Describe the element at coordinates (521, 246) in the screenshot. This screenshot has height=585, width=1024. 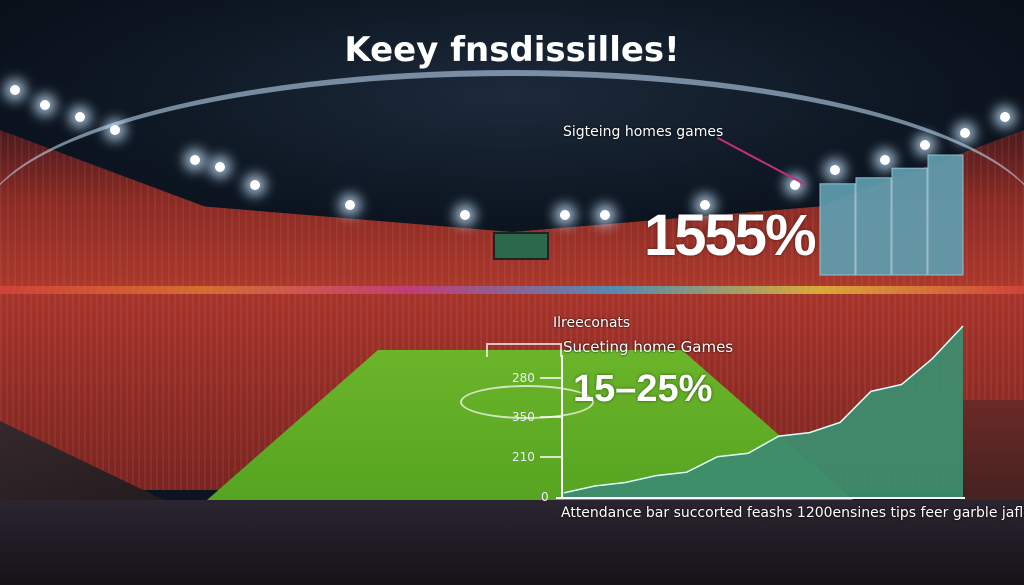
I see `scoreboard-screen` at that location.